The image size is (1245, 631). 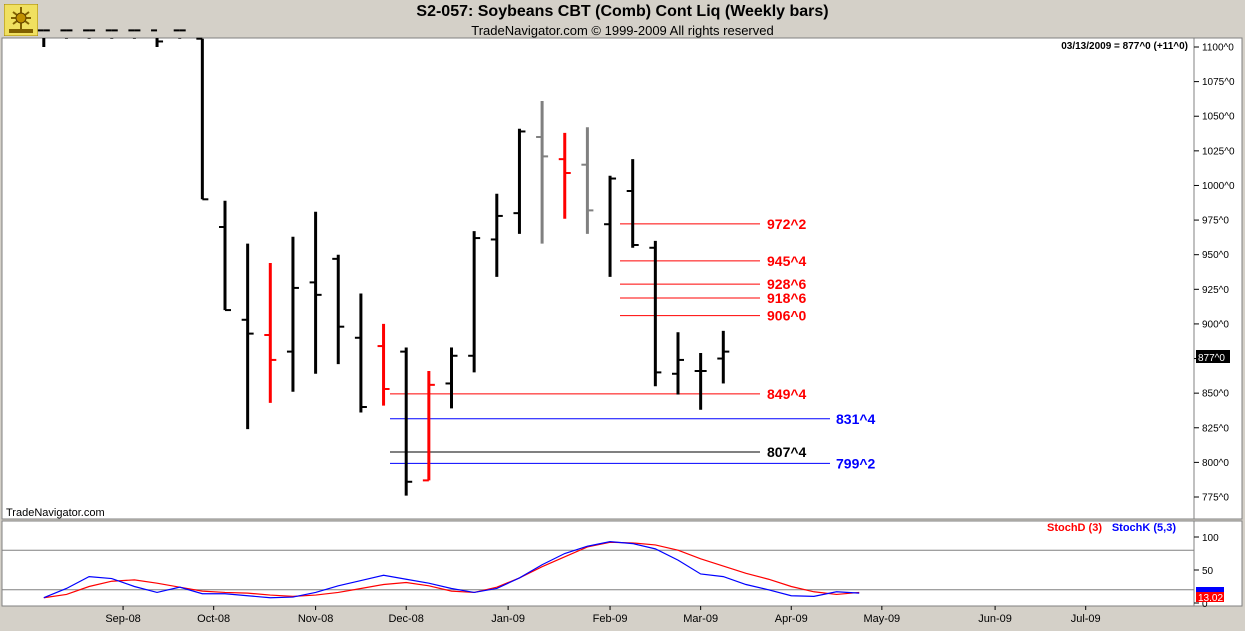 I want to click on price-tick-label: 800^0, so click(x=1215, y=463).